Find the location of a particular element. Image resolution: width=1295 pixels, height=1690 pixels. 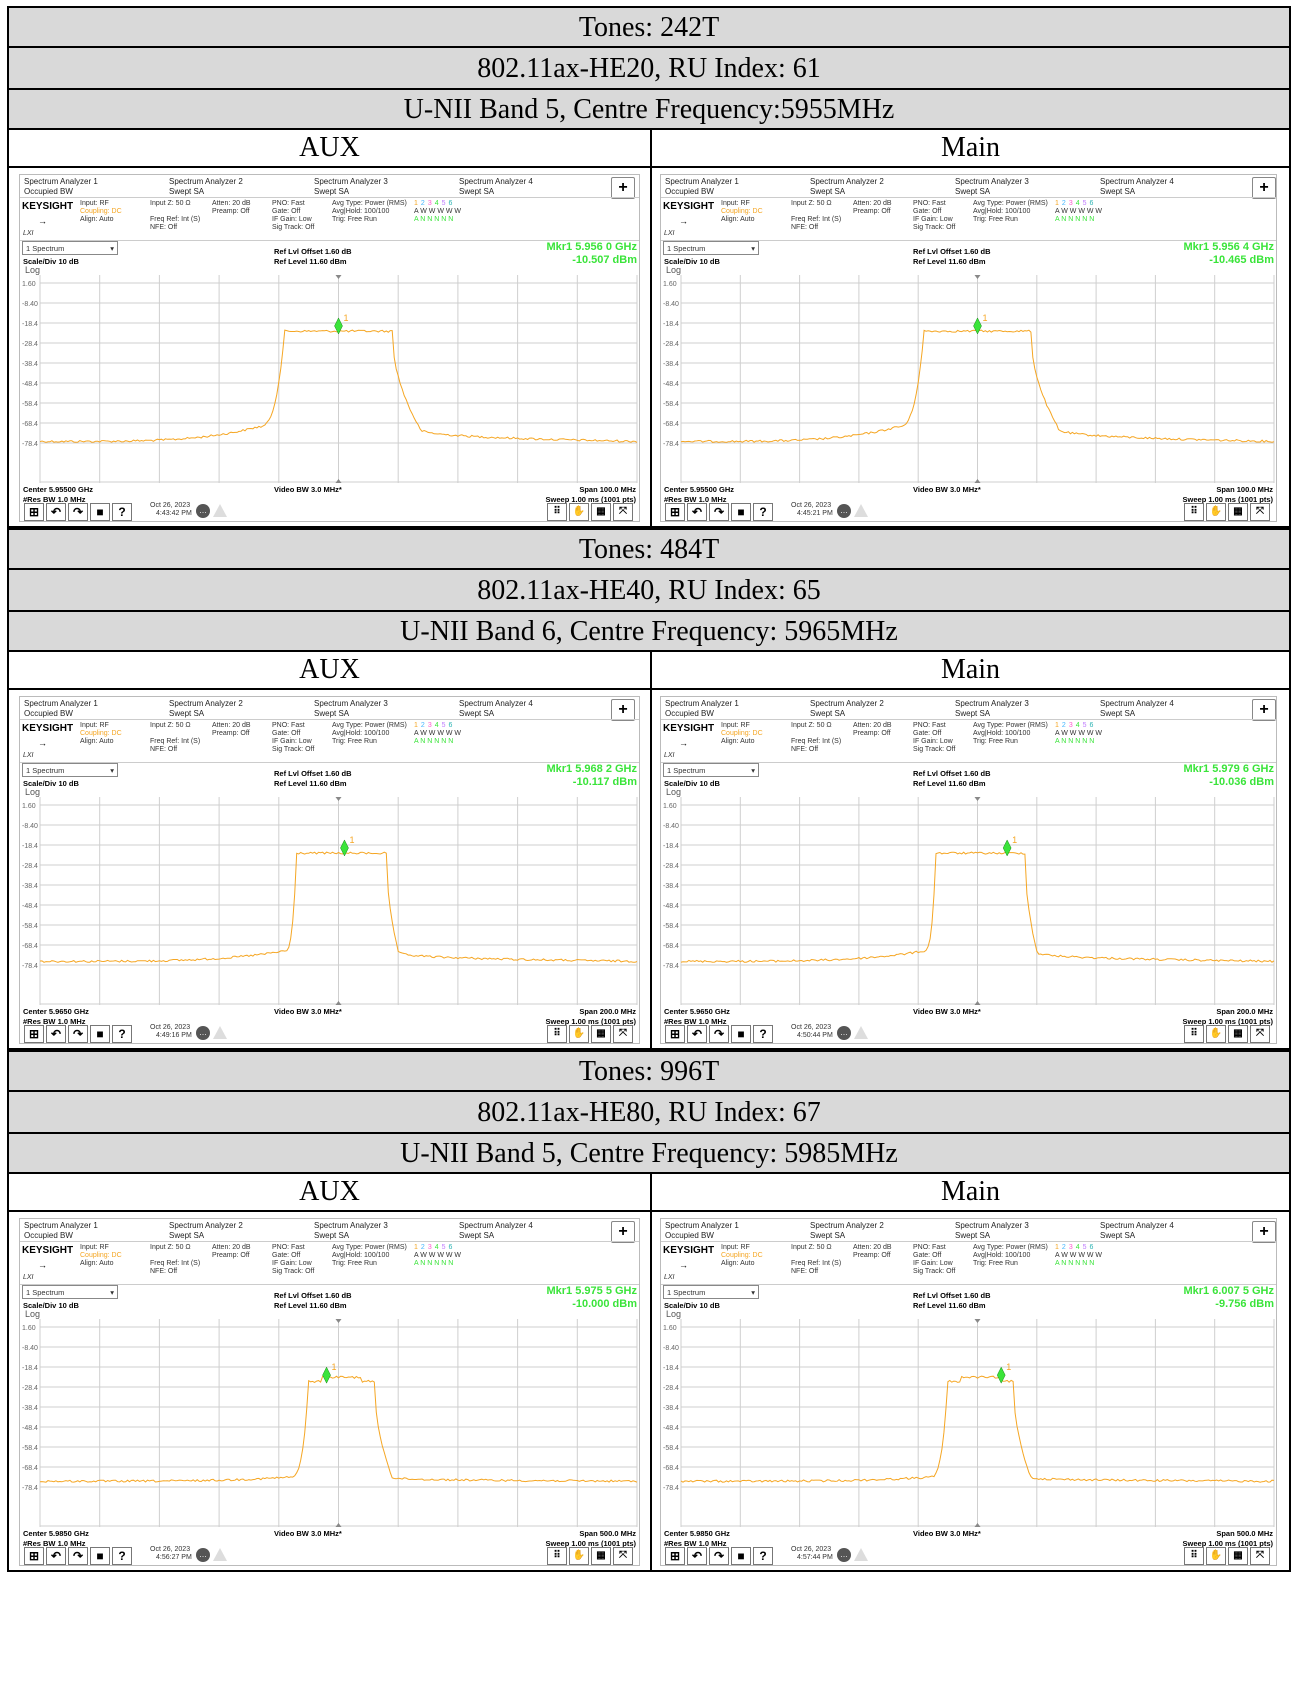

fullscreen-icon: ⤧ is located at coordinates (1260, 1034).